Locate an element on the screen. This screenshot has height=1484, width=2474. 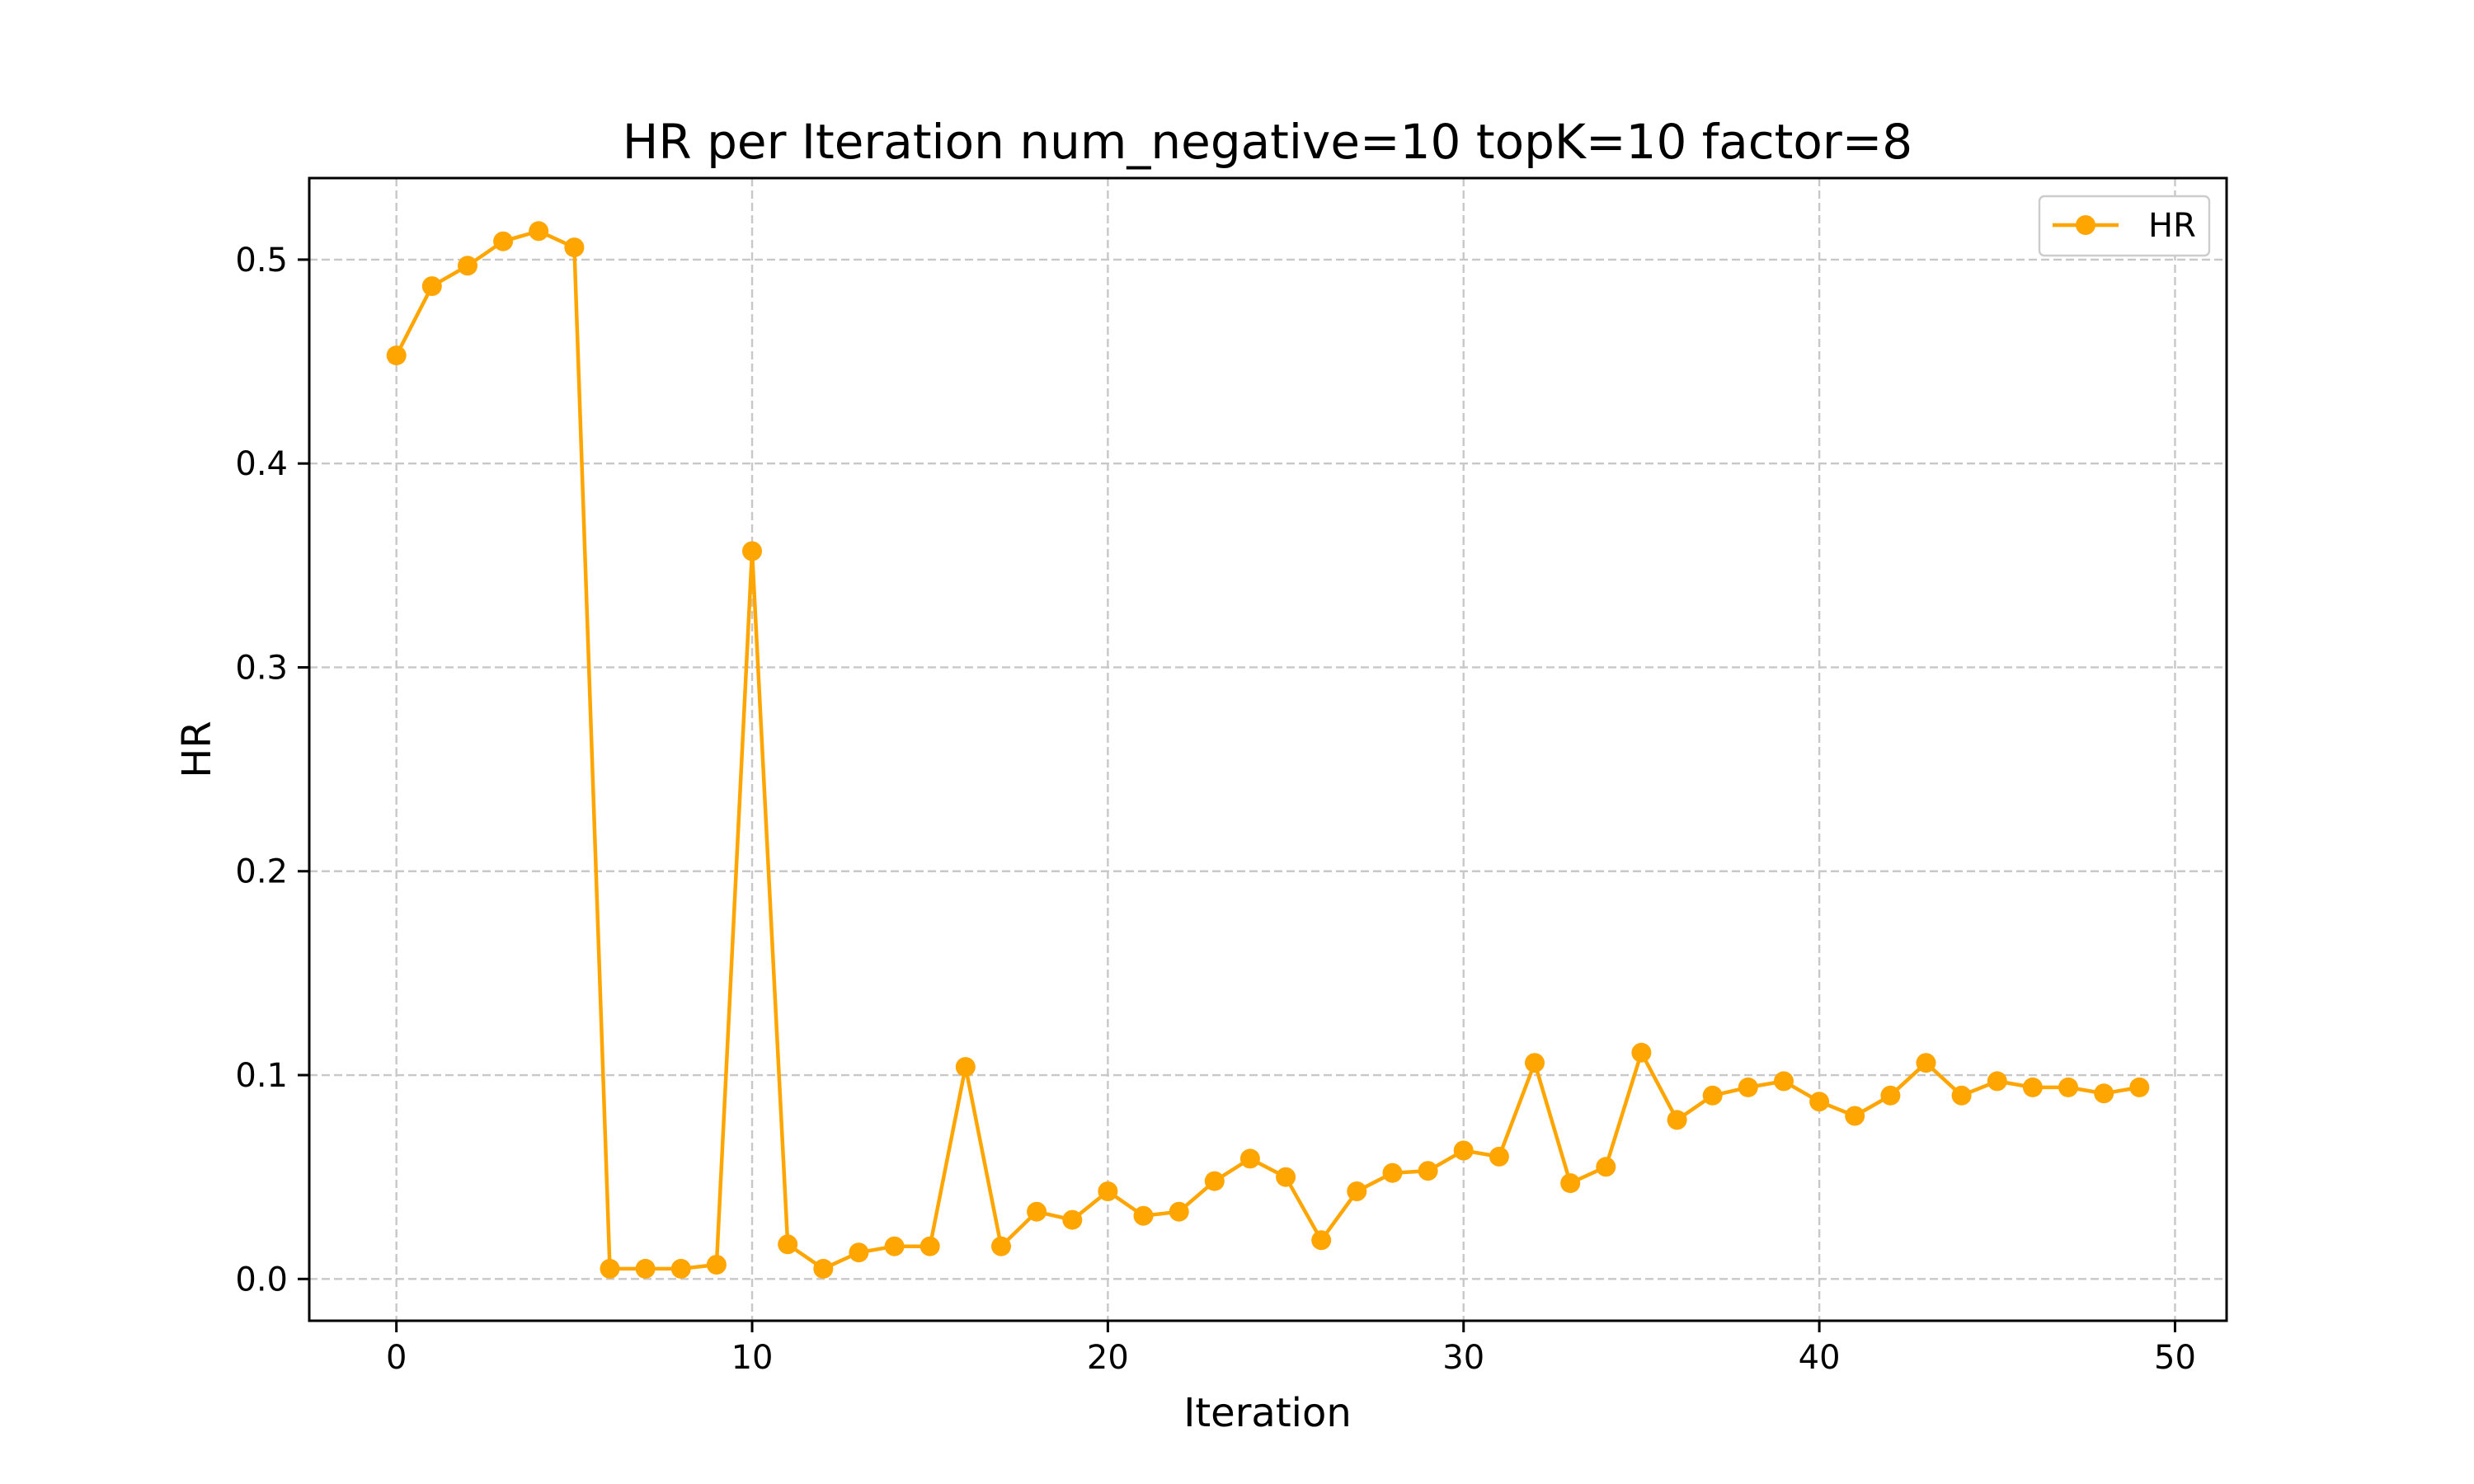
x-tick-label: 10 is located at coordinates (752, 1358).